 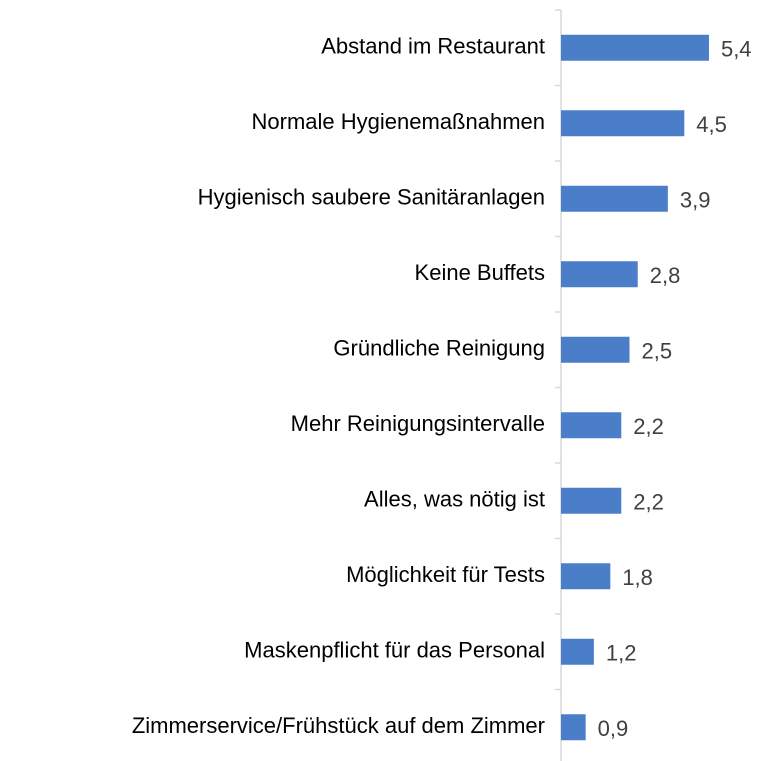 I want to click on value-label: 0,9, so click(x=613, y=728).